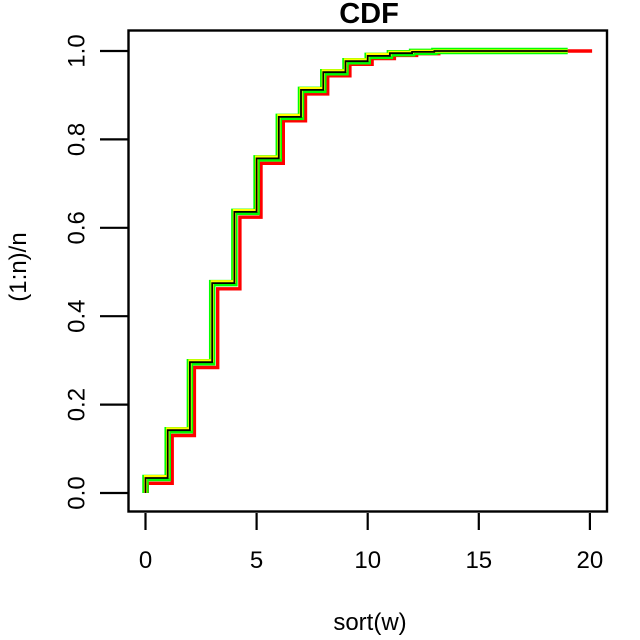  Describe the element at coordinates (18, 266) in the screenshot. I see `y-axis-label: (1:n)/n` at that location.